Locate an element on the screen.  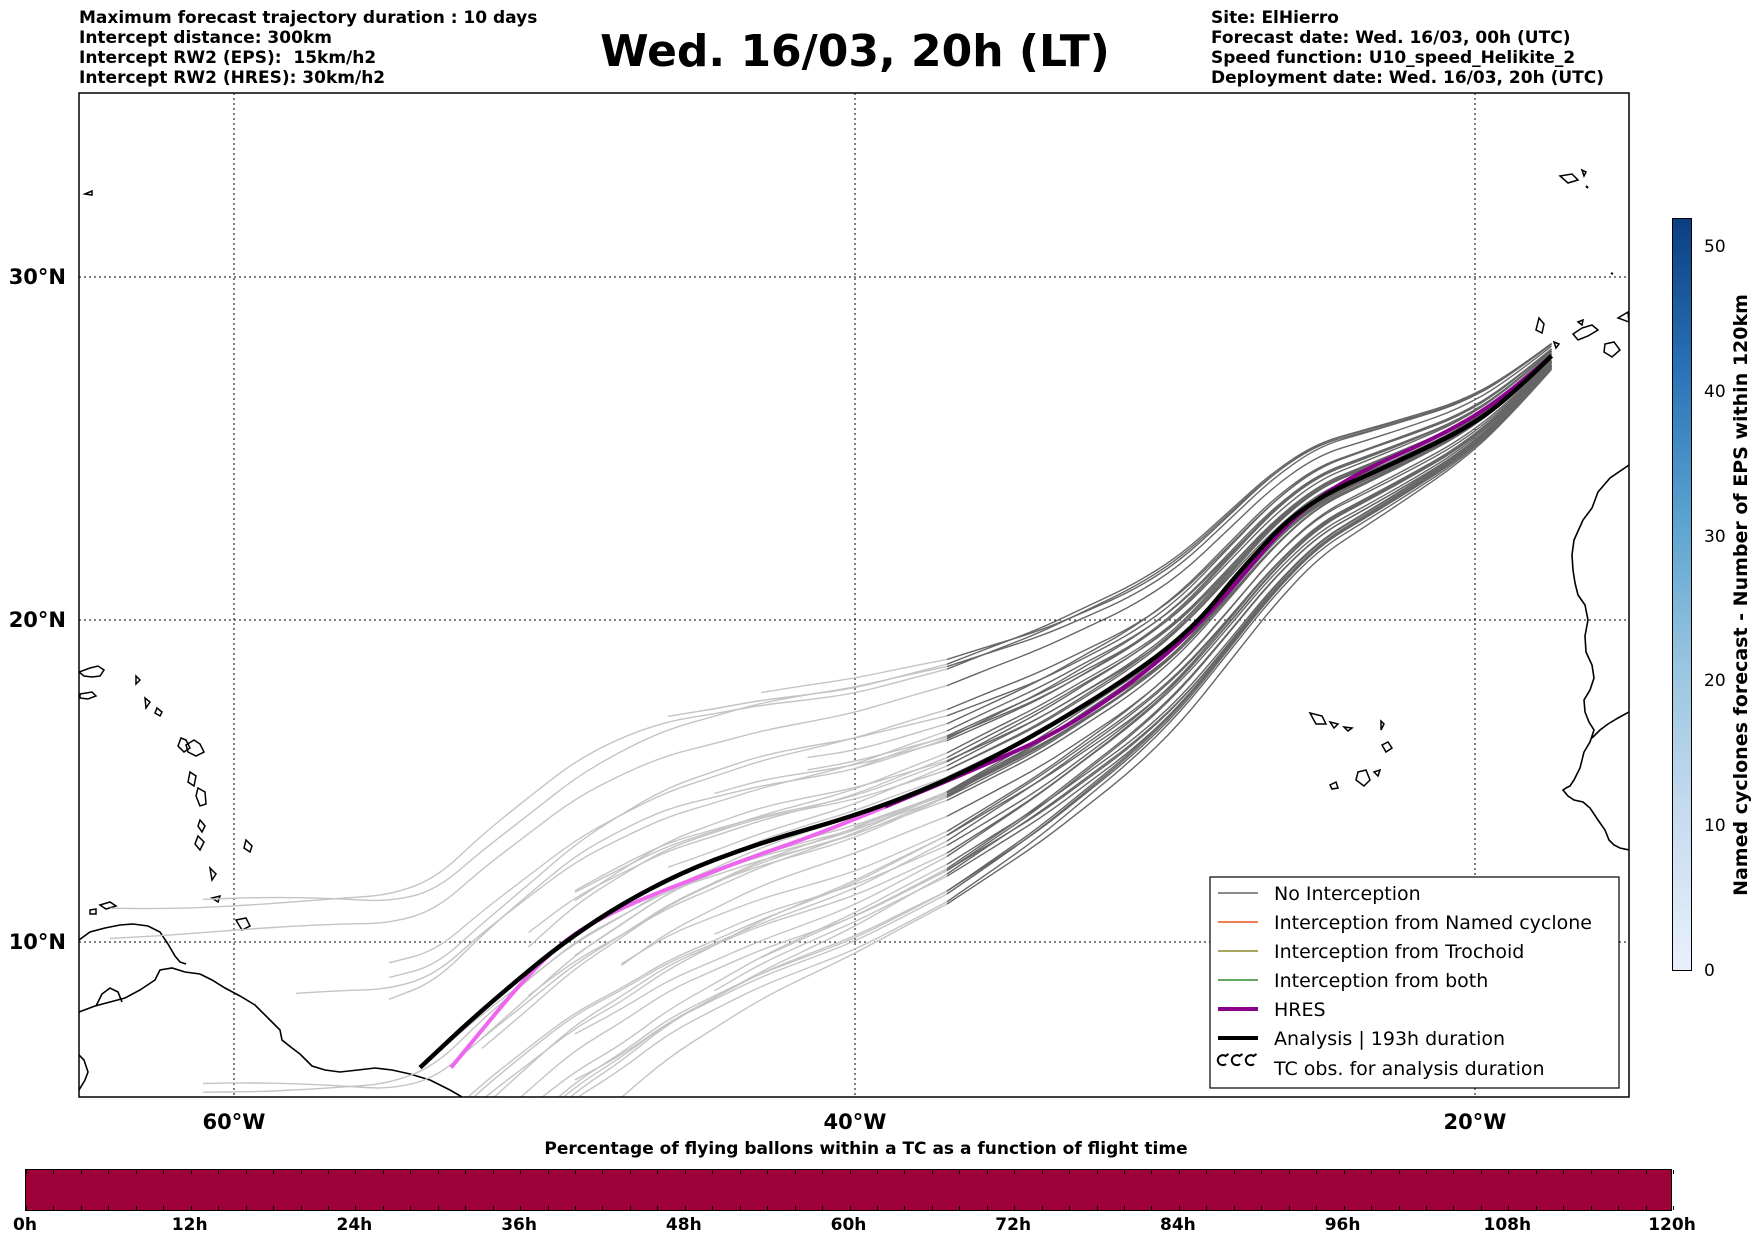
island-curacao is located at coordinates (93, 911).